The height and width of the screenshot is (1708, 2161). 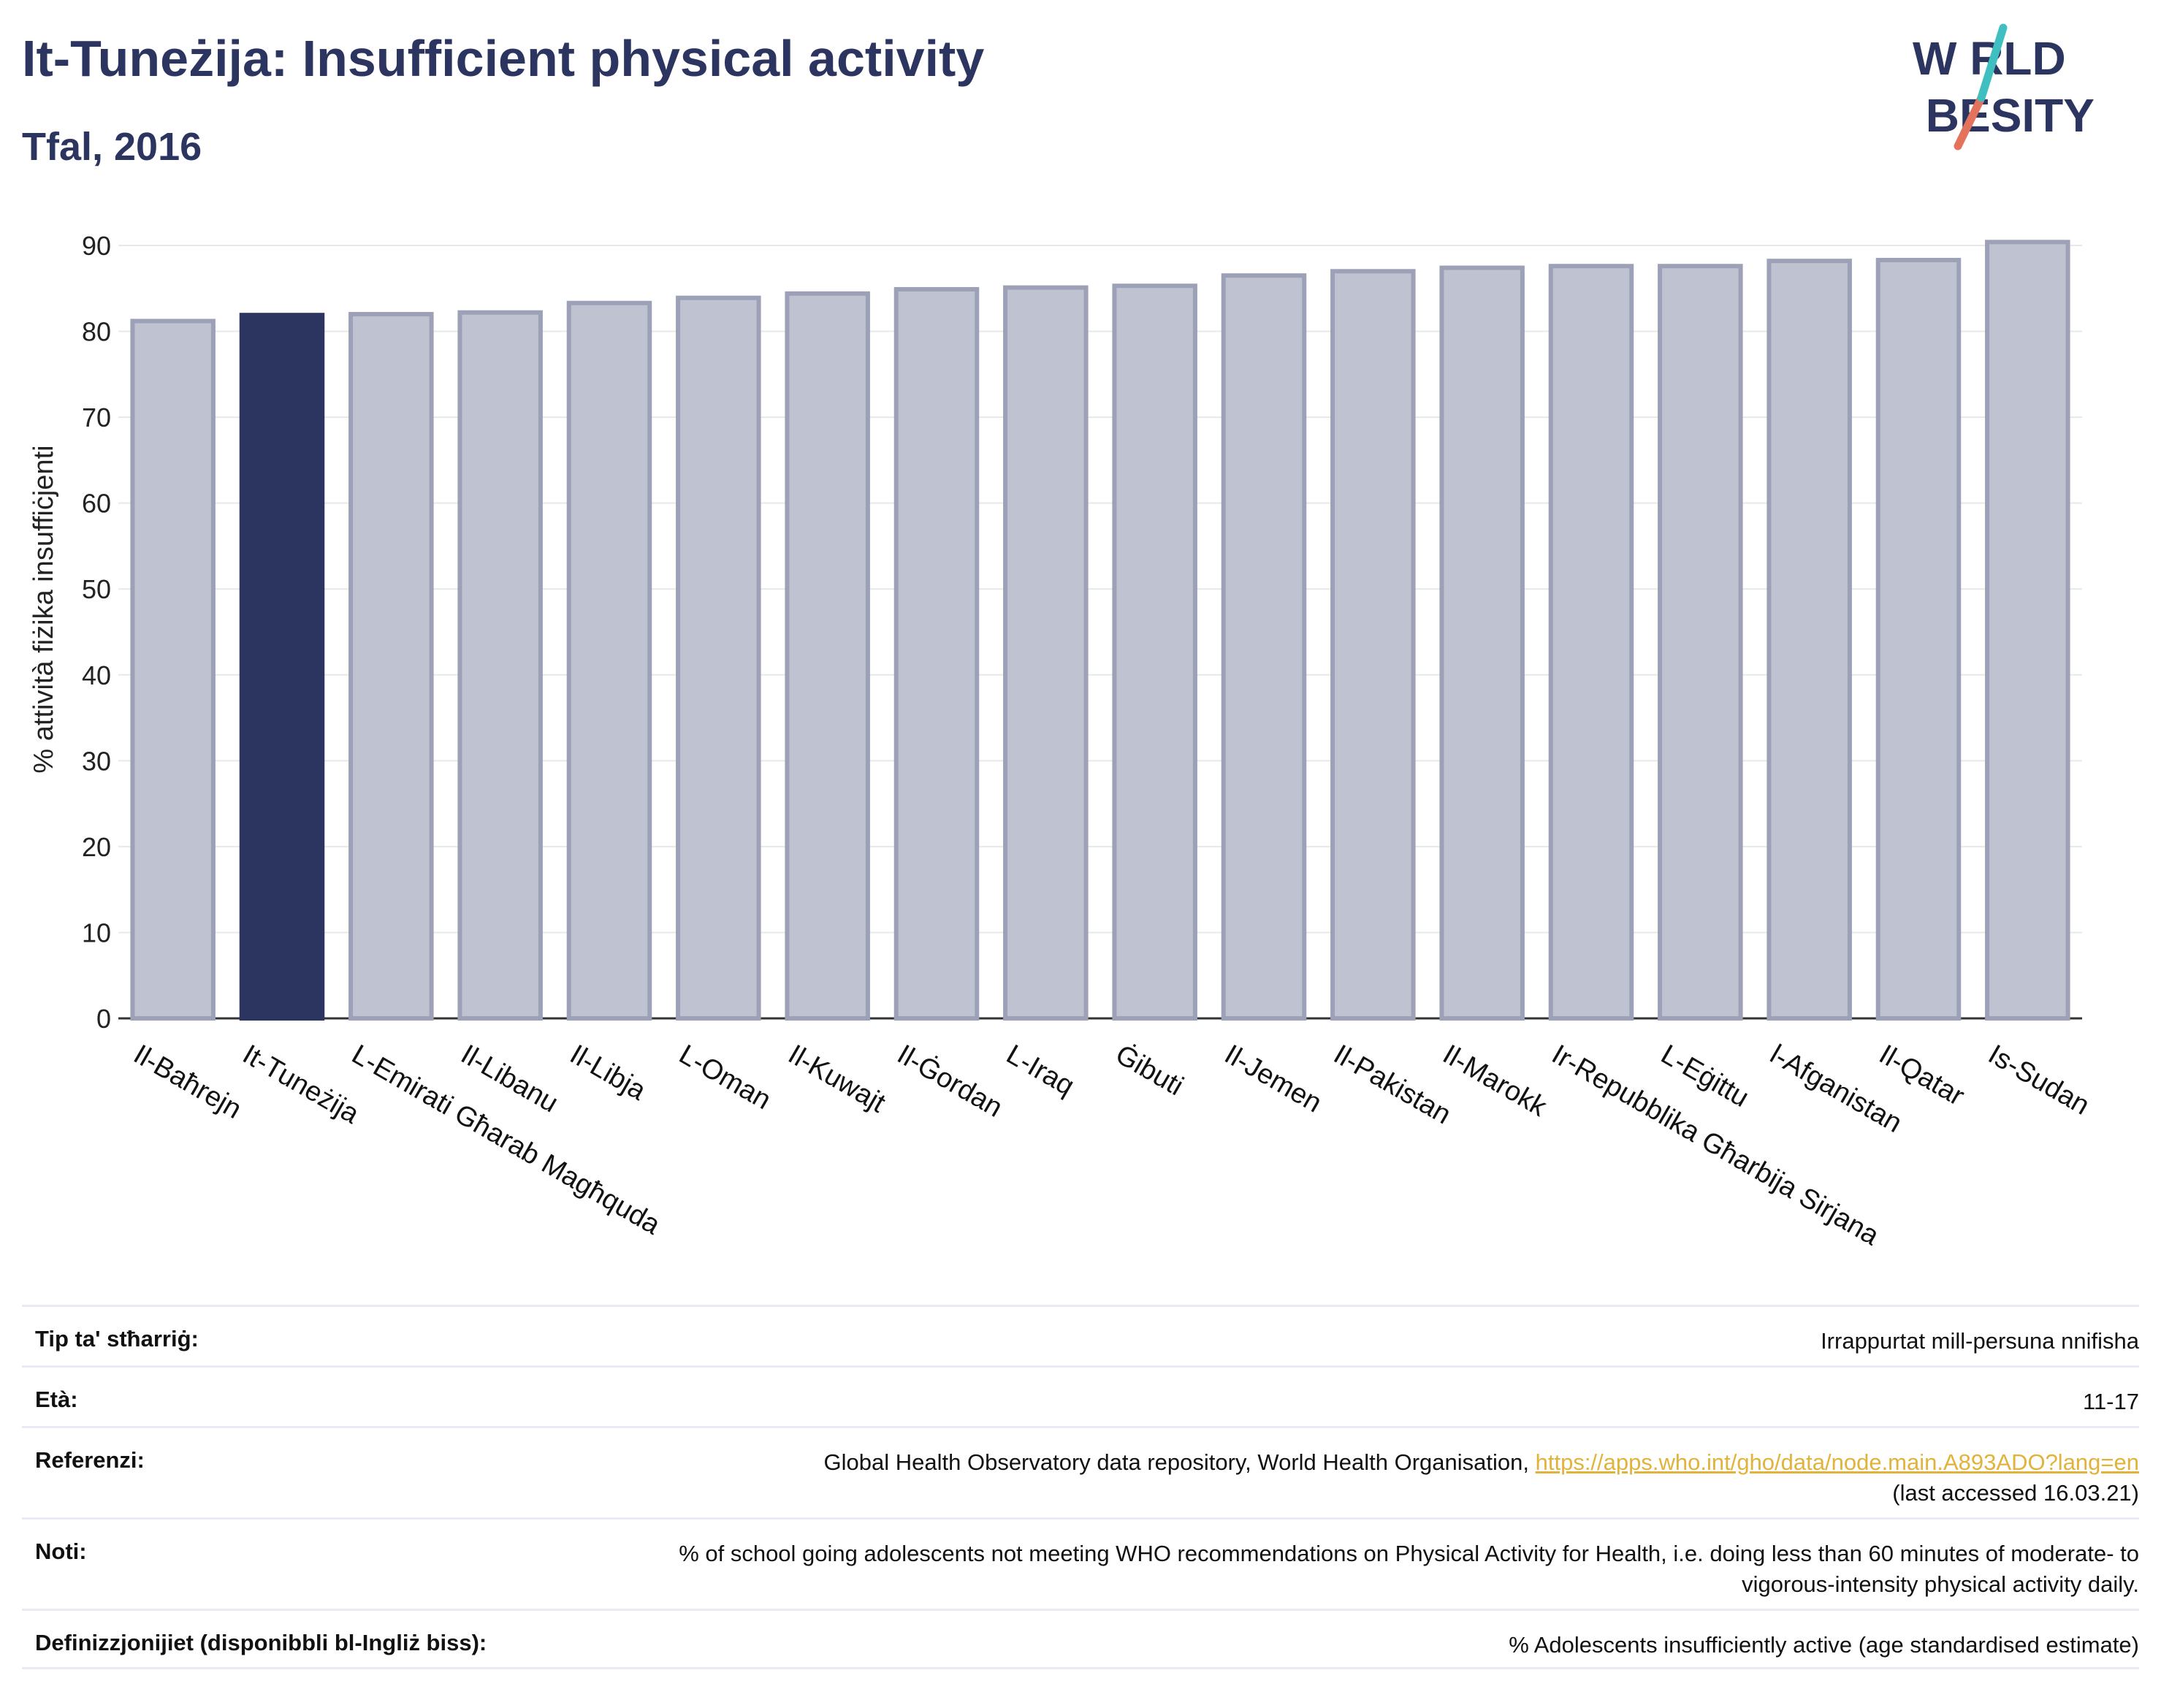 I want to click on info-value: Irrappurtat mill-persuna nnifisha, so click(x=1980, y=1341).